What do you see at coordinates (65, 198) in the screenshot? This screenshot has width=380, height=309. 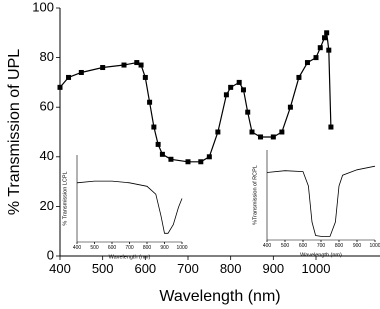 I see `y-axis-title: % Transmission LCPL` at bounding box center [65, 198].